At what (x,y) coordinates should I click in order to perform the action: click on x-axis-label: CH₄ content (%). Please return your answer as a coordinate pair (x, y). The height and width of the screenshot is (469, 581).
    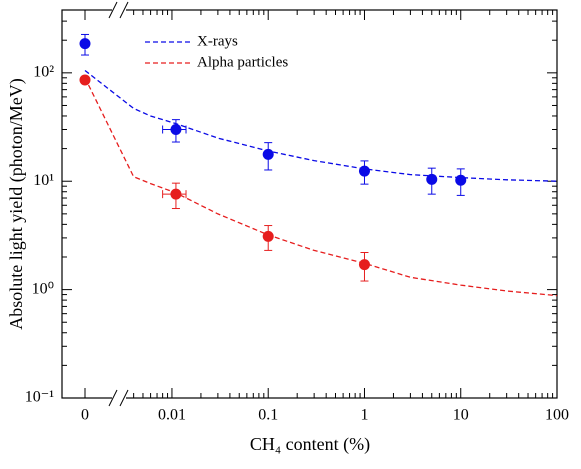
    Looking at the image, I should click on (310, 444).